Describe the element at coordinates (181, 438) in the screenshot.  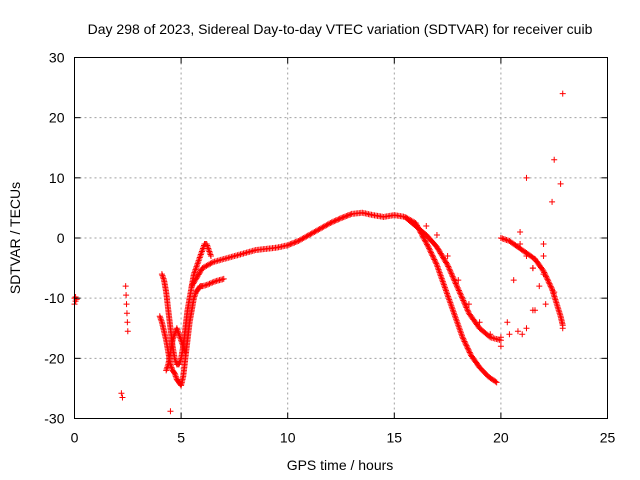
I see `x-tick-label: 5` at that location.